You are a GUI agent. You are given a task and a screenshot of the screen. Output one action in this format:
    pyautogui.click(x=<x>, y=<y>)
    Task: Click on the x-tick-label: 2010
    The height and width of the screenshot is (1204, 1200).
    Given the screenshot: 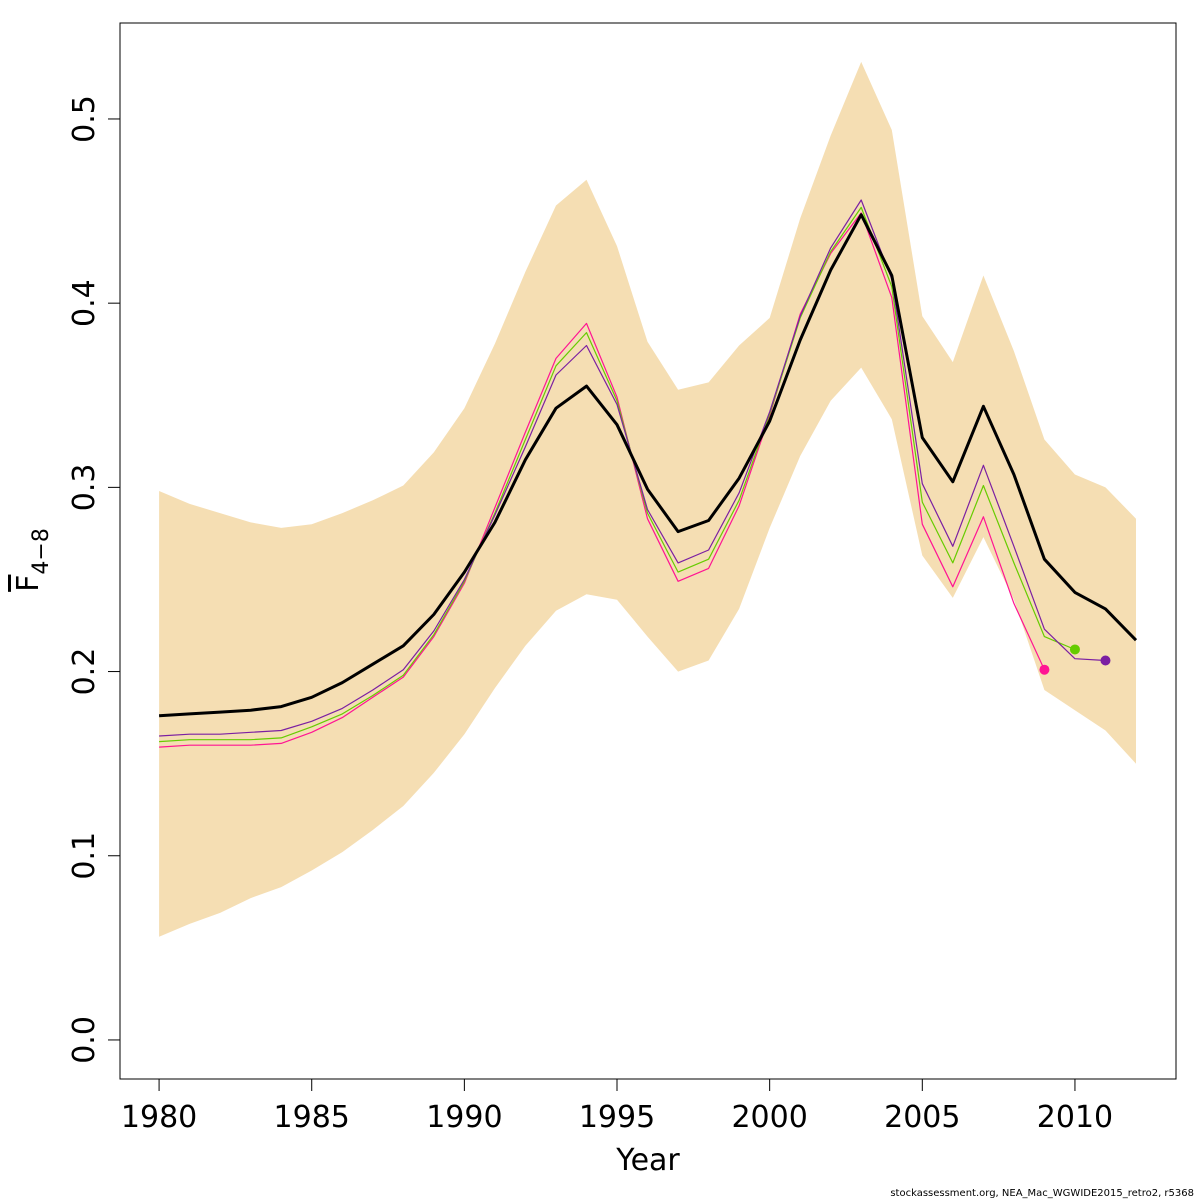 What is the action you would take?
    pyautogui.click(x=1075, y=1117)
    